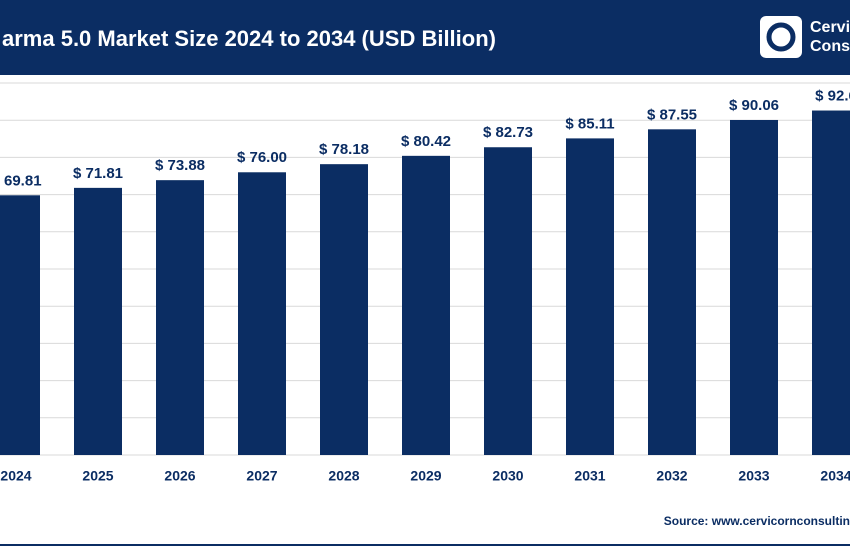 This screenshot has width=850, height=550. What do you see at coordinates (754, 105) in the screenshot?
I see `value-label: $ 90.06` at bounding box center [754, 105].